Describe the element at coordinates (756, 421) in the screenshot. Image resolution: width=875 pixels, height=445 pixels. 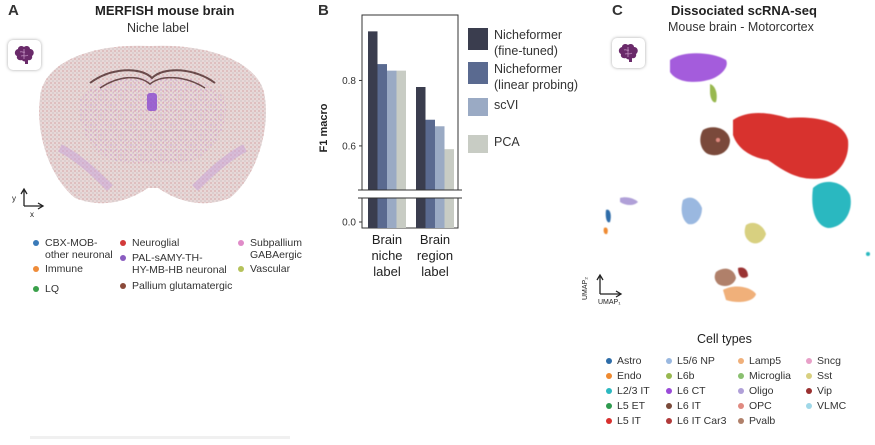
I see `cell-type-pvalb: Pvalb` at that location.